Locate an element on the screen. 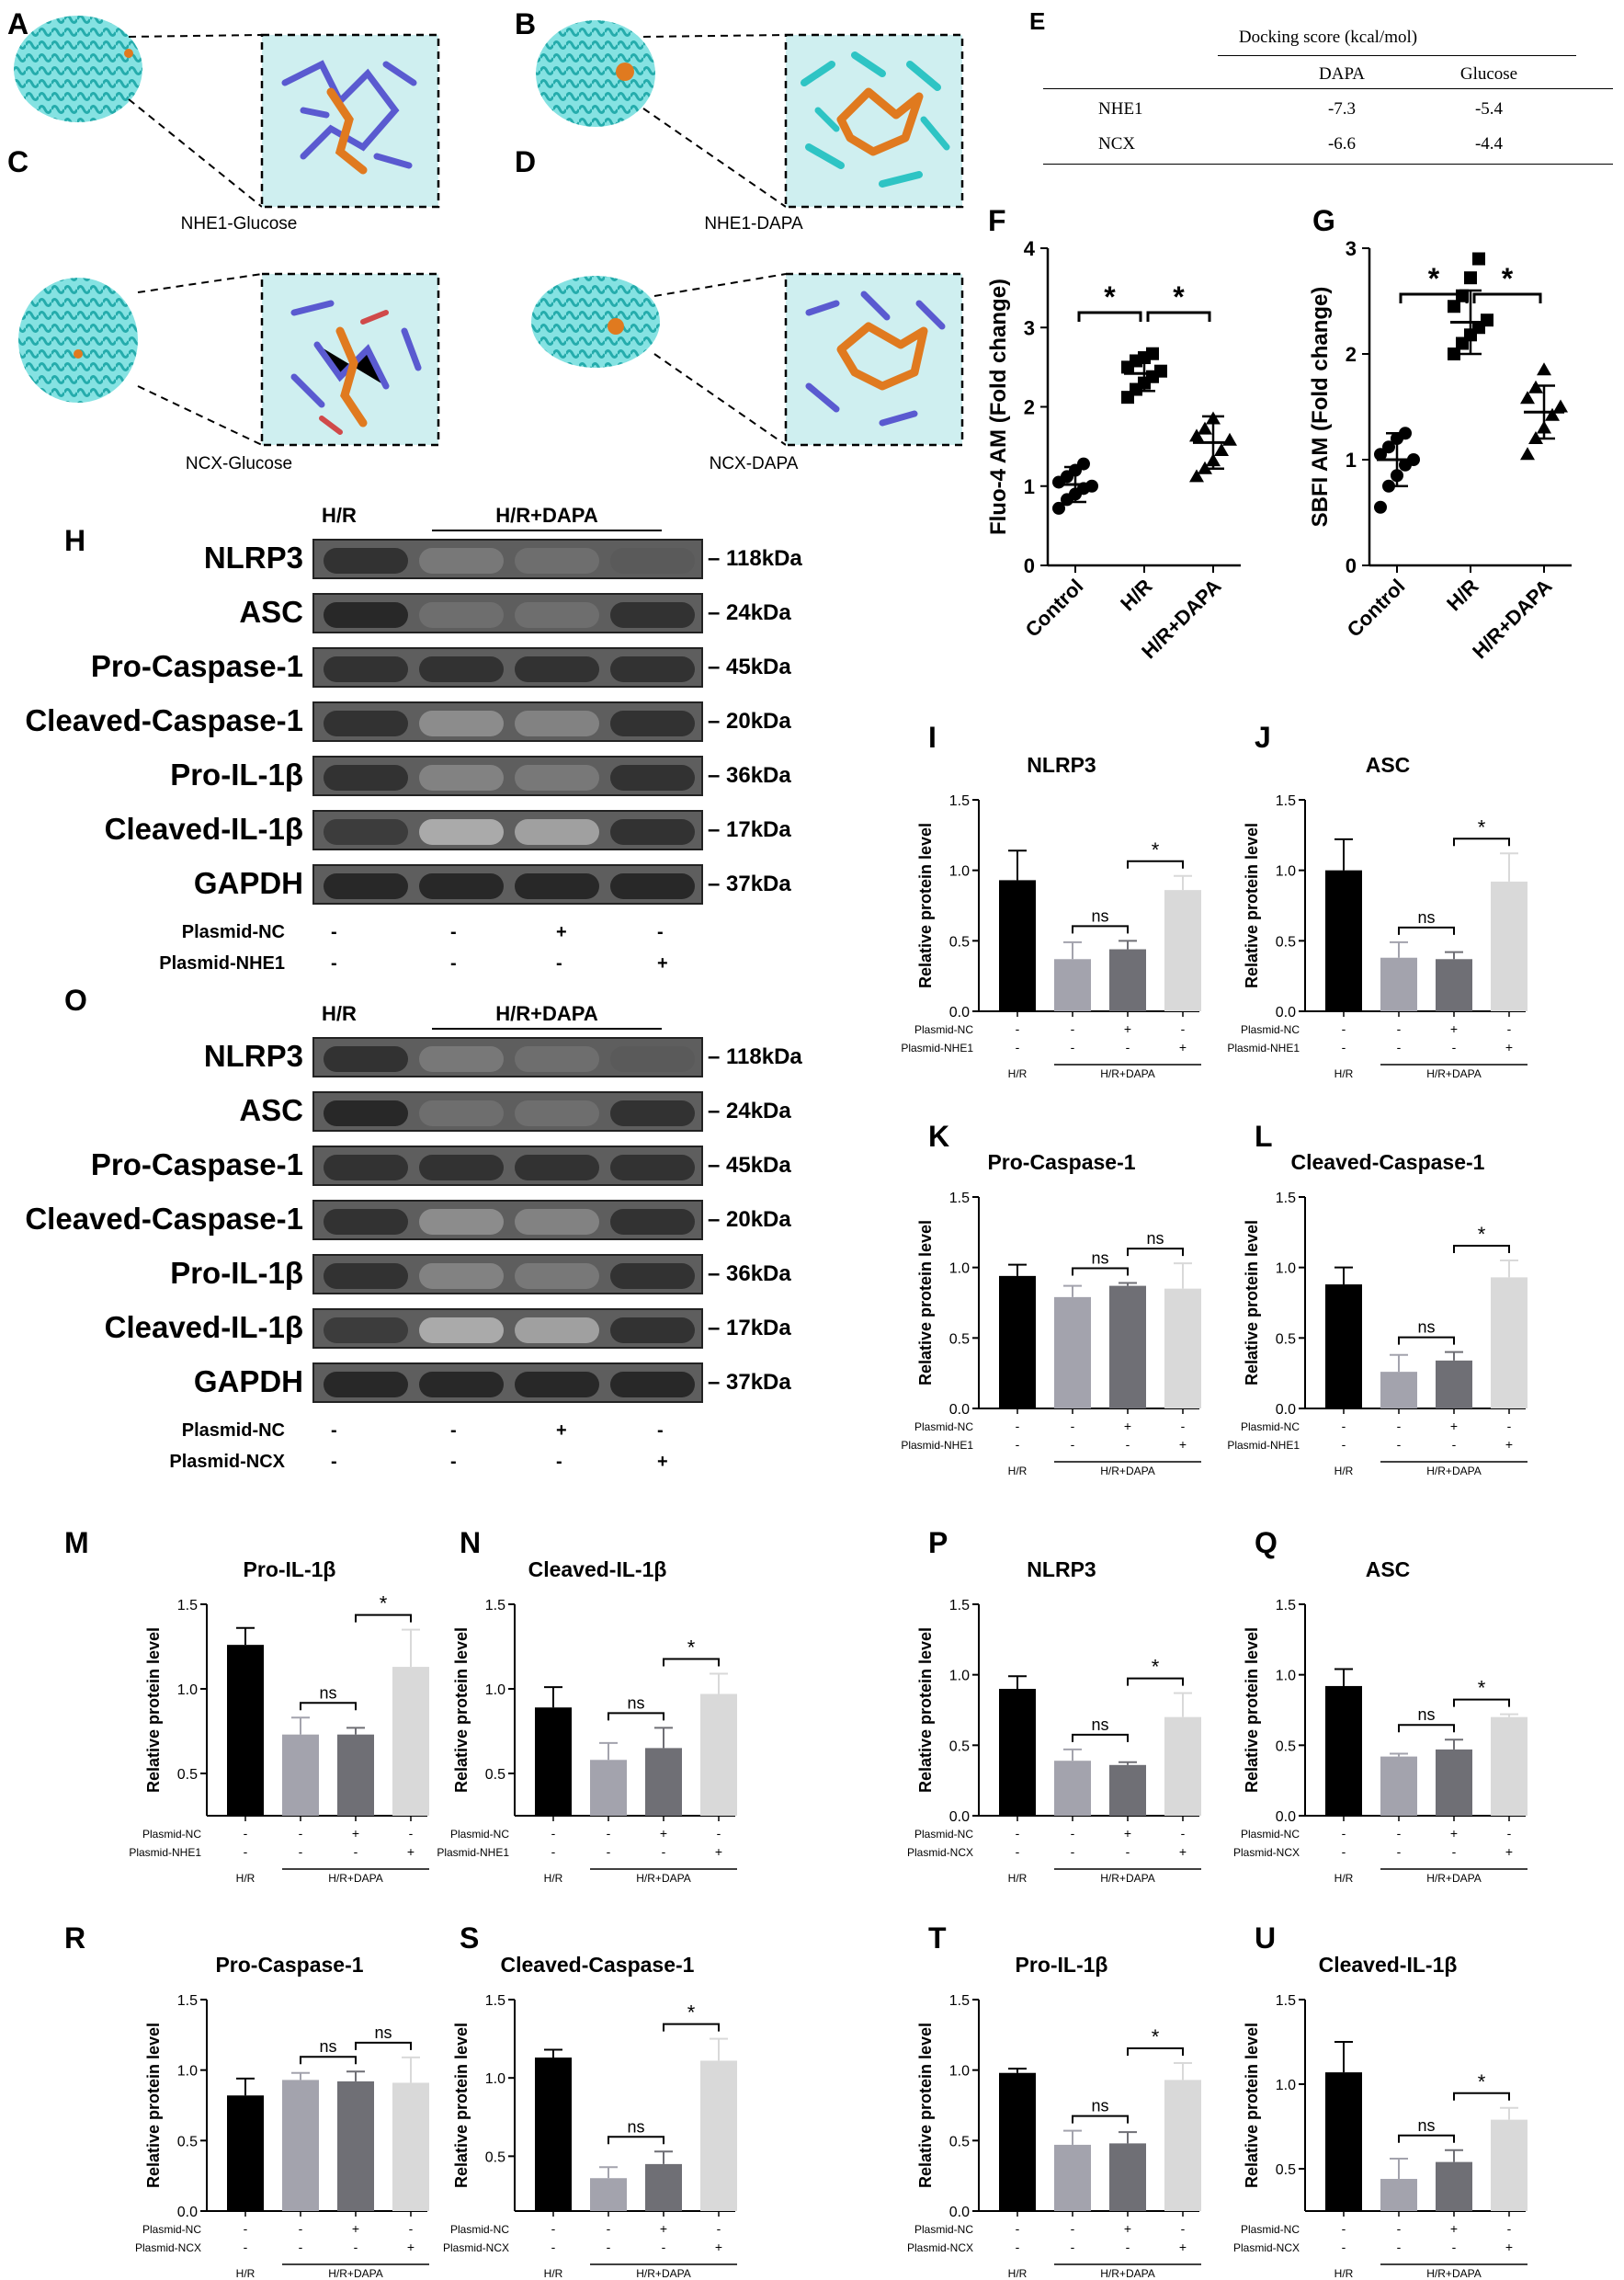  blot-plasmid-sign: - is located at coordinates (660, 1430).